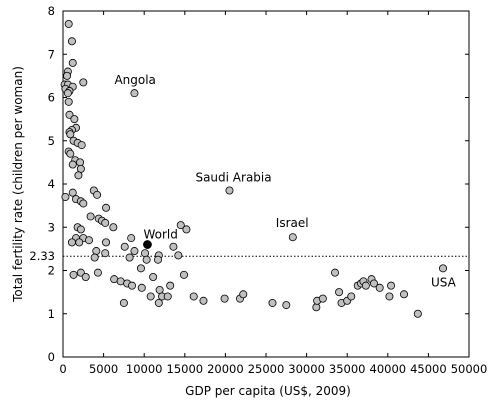 Image resolution: width=494 pixels, height=401 pixels. What do you see at coordinates (62, 369) in the screenshot?
I see `x-tick-label: 0` at bounding box center [62, 369].